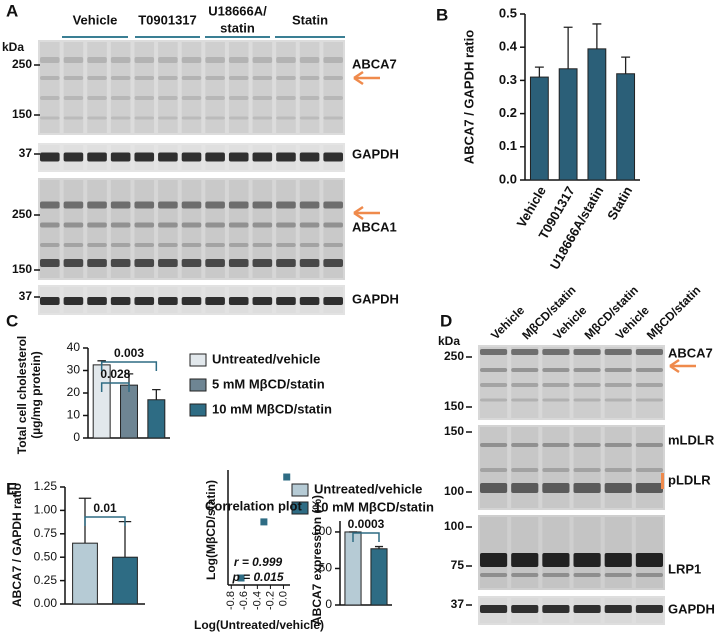  What do you see at coordinates (689, 479) in the screenshot?
I see `blot-label: pLDLR` at bounding box center [689, 479].